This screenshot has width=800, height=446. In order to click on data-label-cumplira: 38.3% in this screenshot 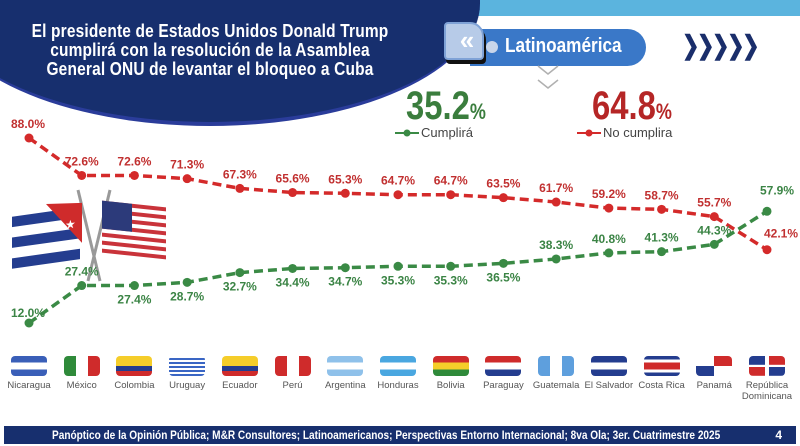, I will do `click(556, 245)`.